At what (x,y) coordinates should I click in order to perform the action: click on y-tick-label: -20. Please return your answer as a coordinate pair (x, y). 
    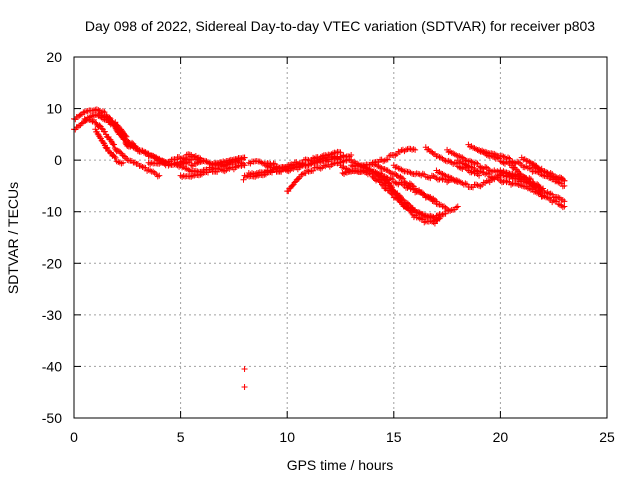
    Looking at the image, I should click on (52, 263).